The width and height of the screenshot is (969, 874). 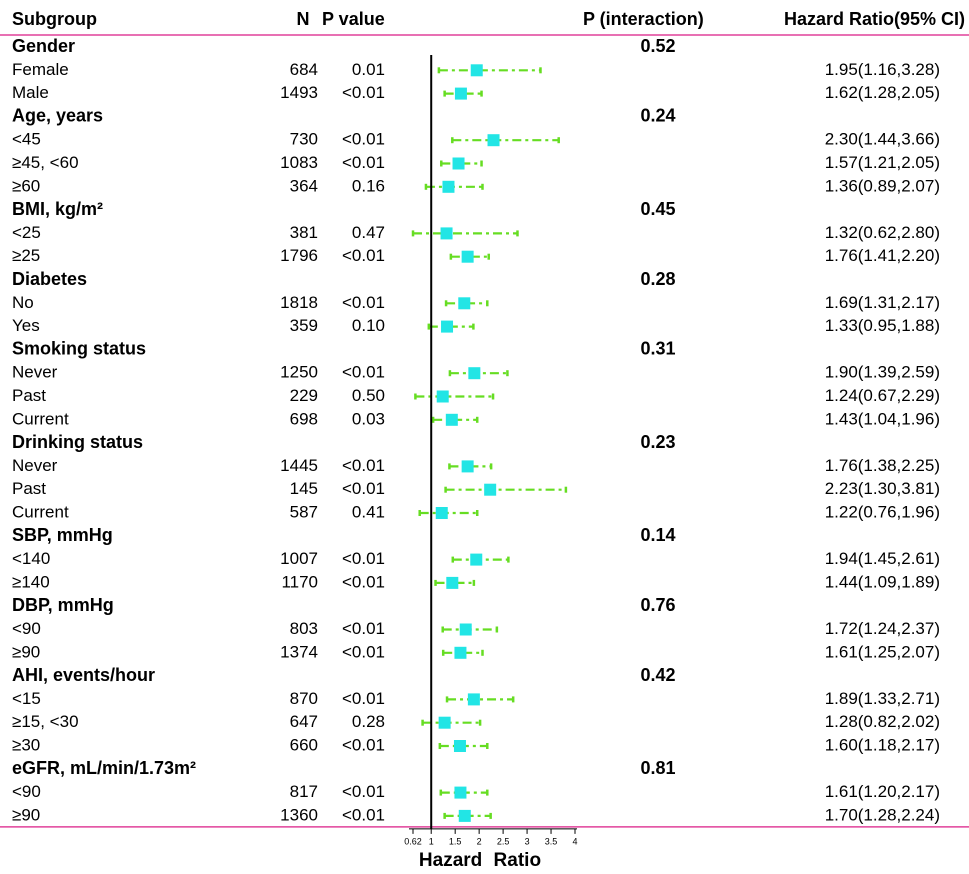 I want to click on n-value: 817, so click(x=304, y=791).